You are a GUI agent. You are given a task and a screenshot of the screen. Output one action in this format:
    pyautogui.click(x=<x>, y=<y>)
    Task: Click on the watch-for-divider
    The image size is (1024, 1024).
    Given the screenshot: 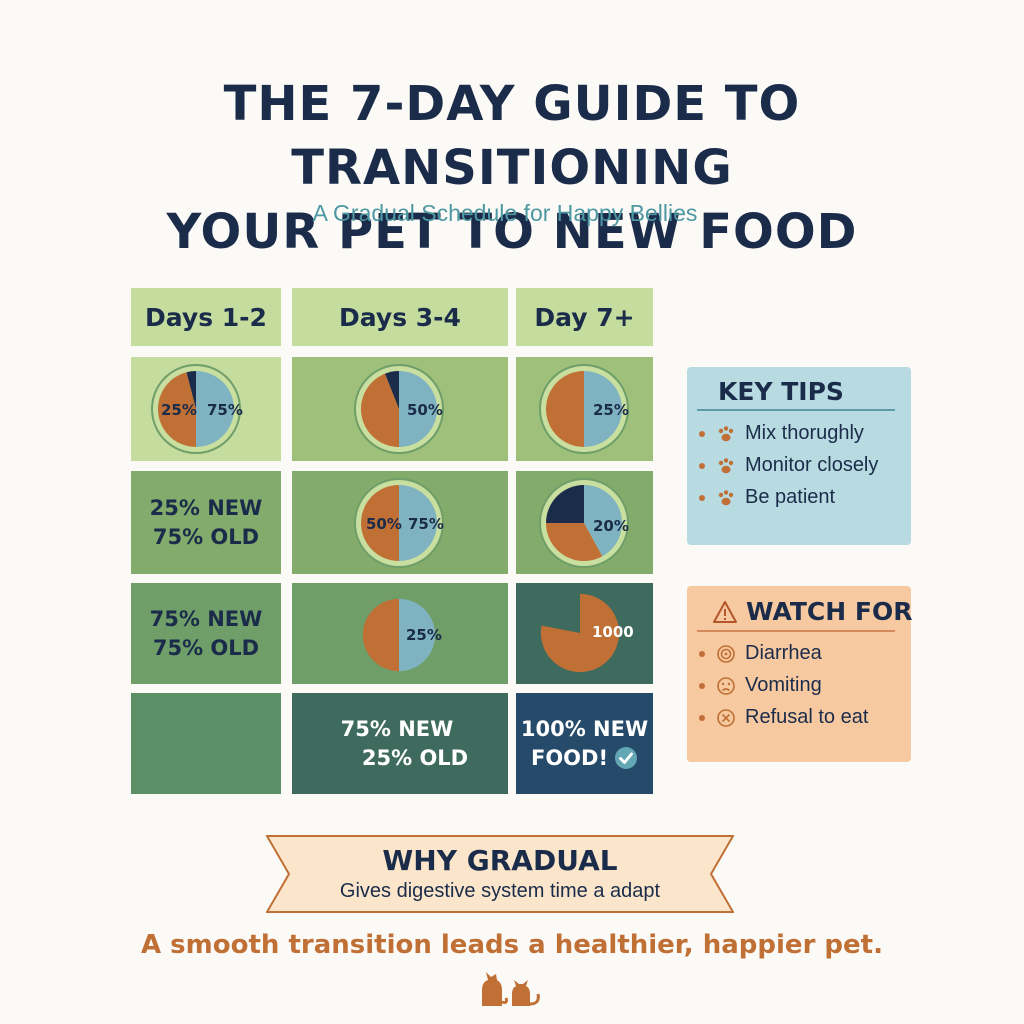 What is the action you would take?
    pyautogui.click(x=796, y=631)
    